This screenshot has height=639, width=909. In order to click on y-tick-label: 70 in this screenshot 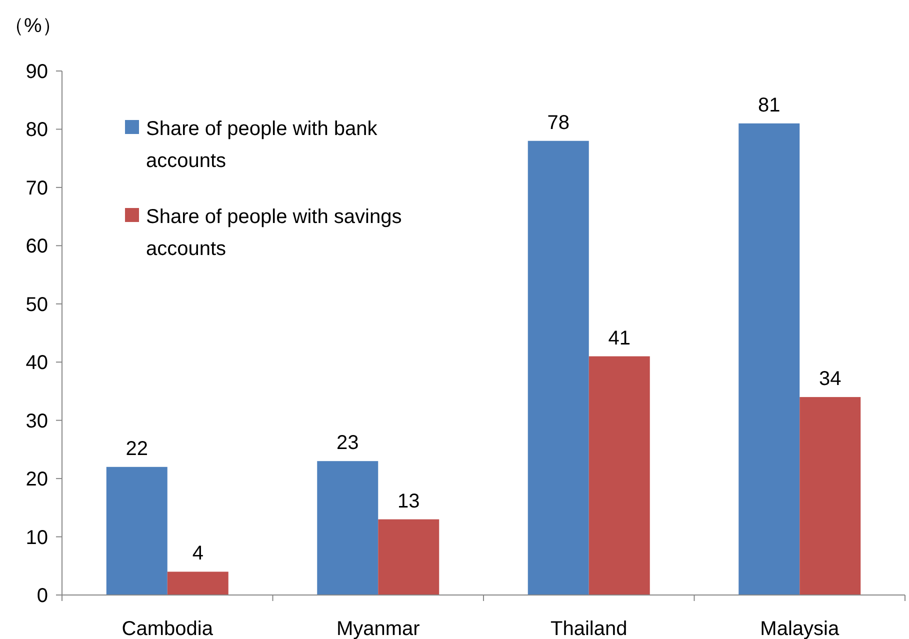, I will do `click(37, 188)`.